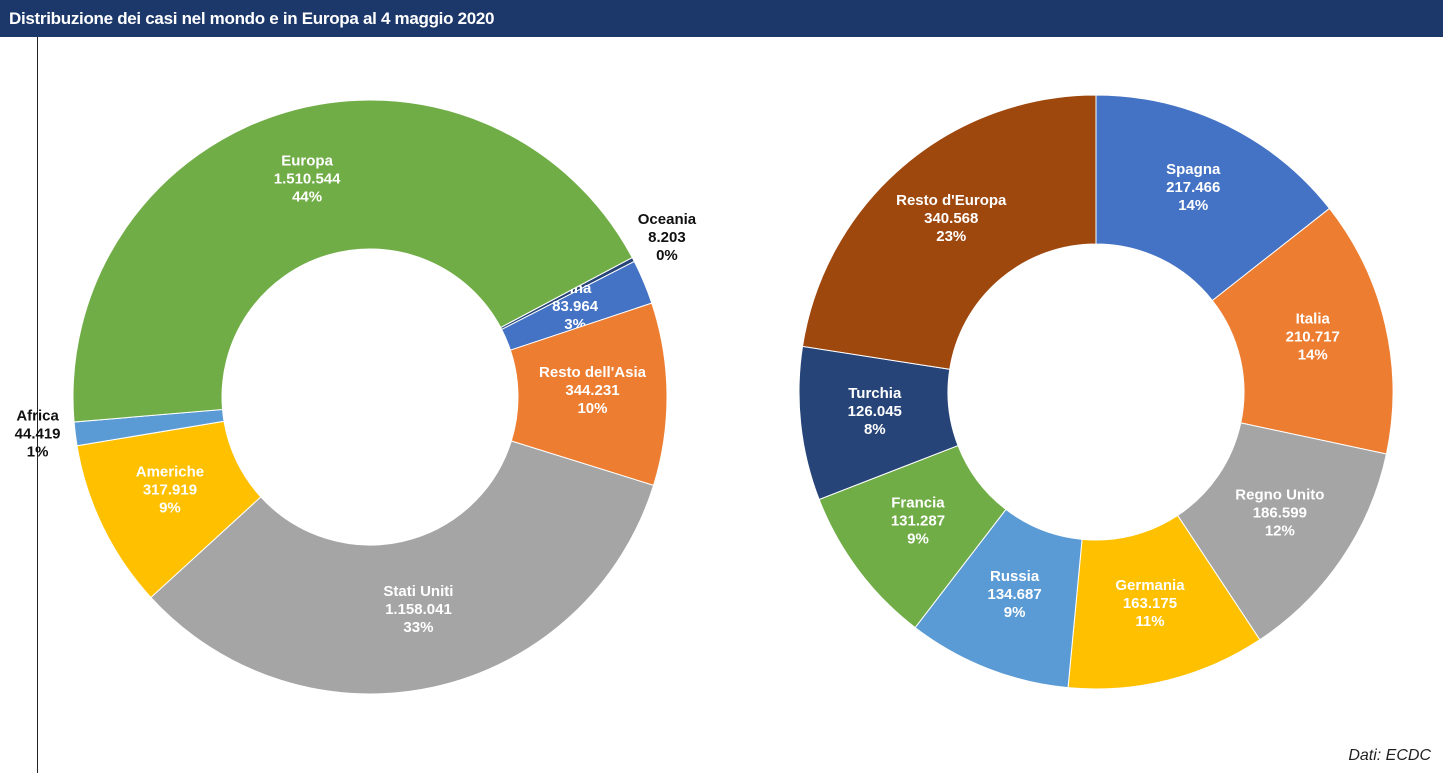 This screenshot has width=1443, height=773. Describe the element at coordinates (875, 393) in the screenshot. I see `label-name: Turchia` at that location.